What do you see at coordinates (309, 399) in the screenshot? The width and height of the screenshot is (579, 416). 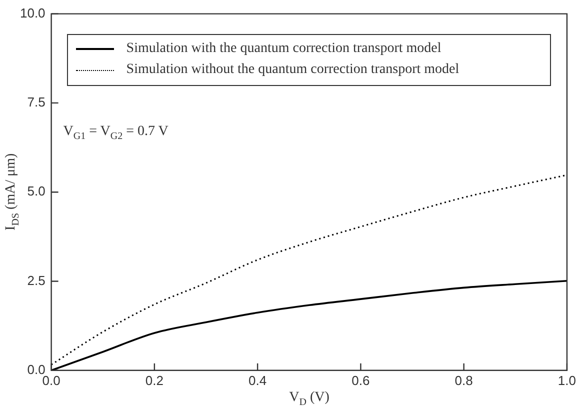 I see `x-axis-title: V$_{D}$ (V)` at bounding box center [309, 399].